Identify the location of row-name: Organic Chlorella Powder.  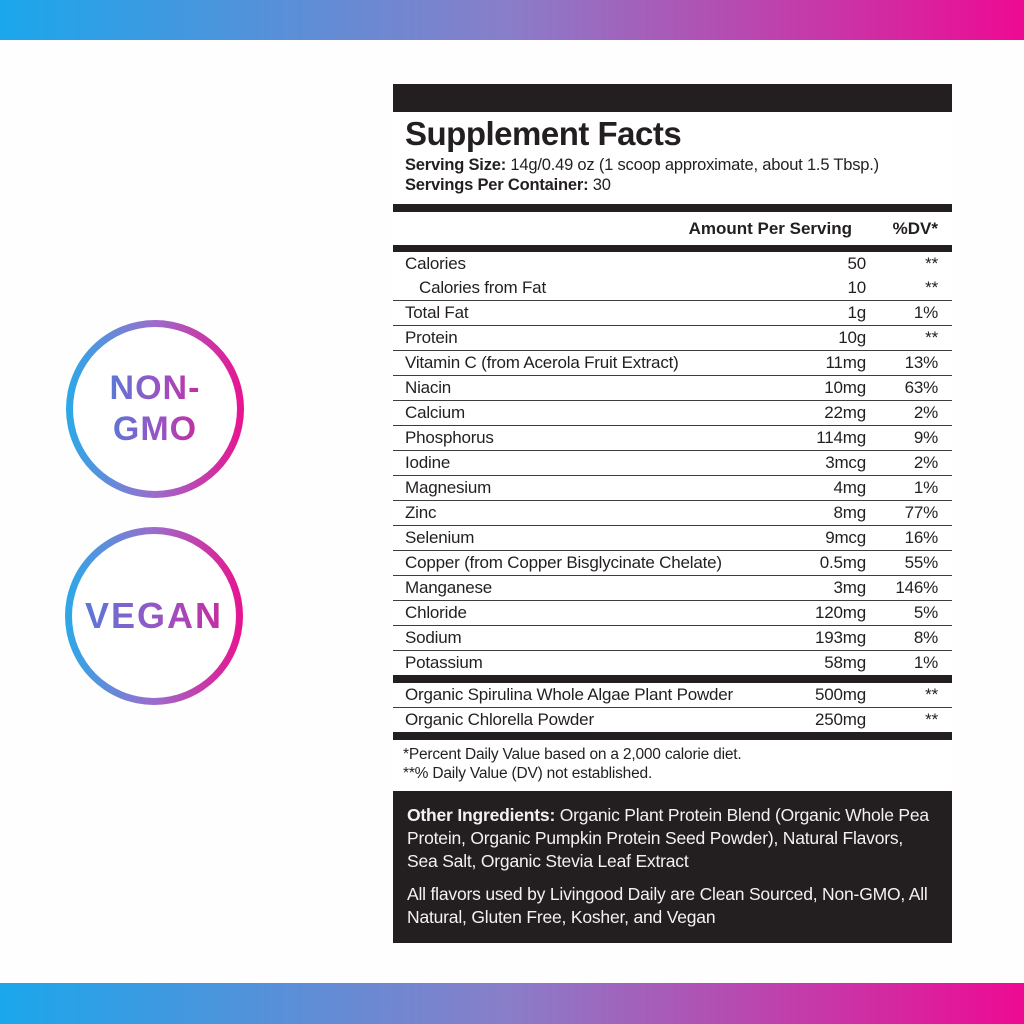
(499, 719).